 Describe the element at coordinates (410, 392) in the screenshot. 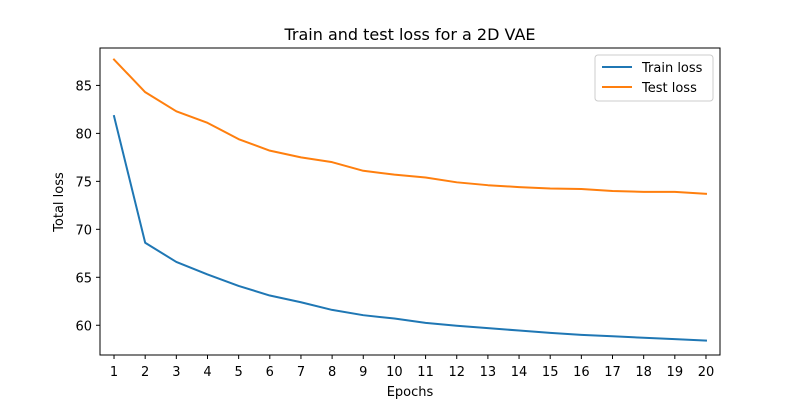

I see `x-axis-label: Epochs` at that location.